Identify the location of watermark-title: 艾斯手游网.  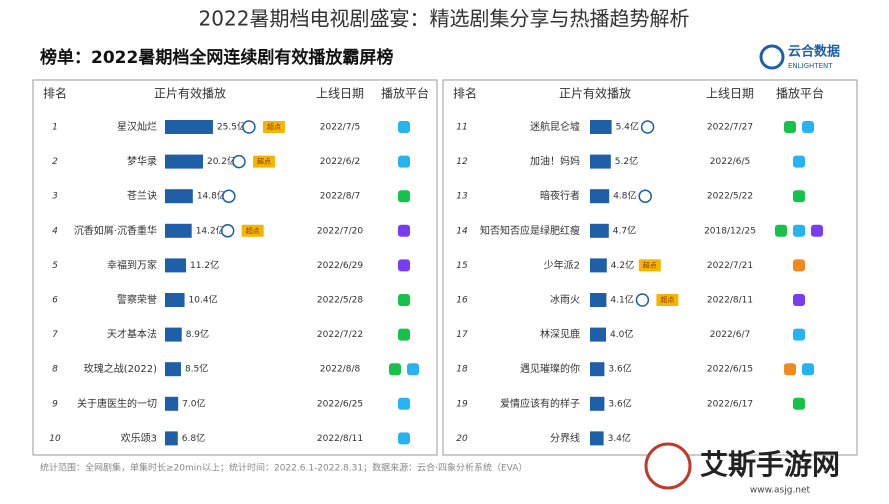
(770, 464).